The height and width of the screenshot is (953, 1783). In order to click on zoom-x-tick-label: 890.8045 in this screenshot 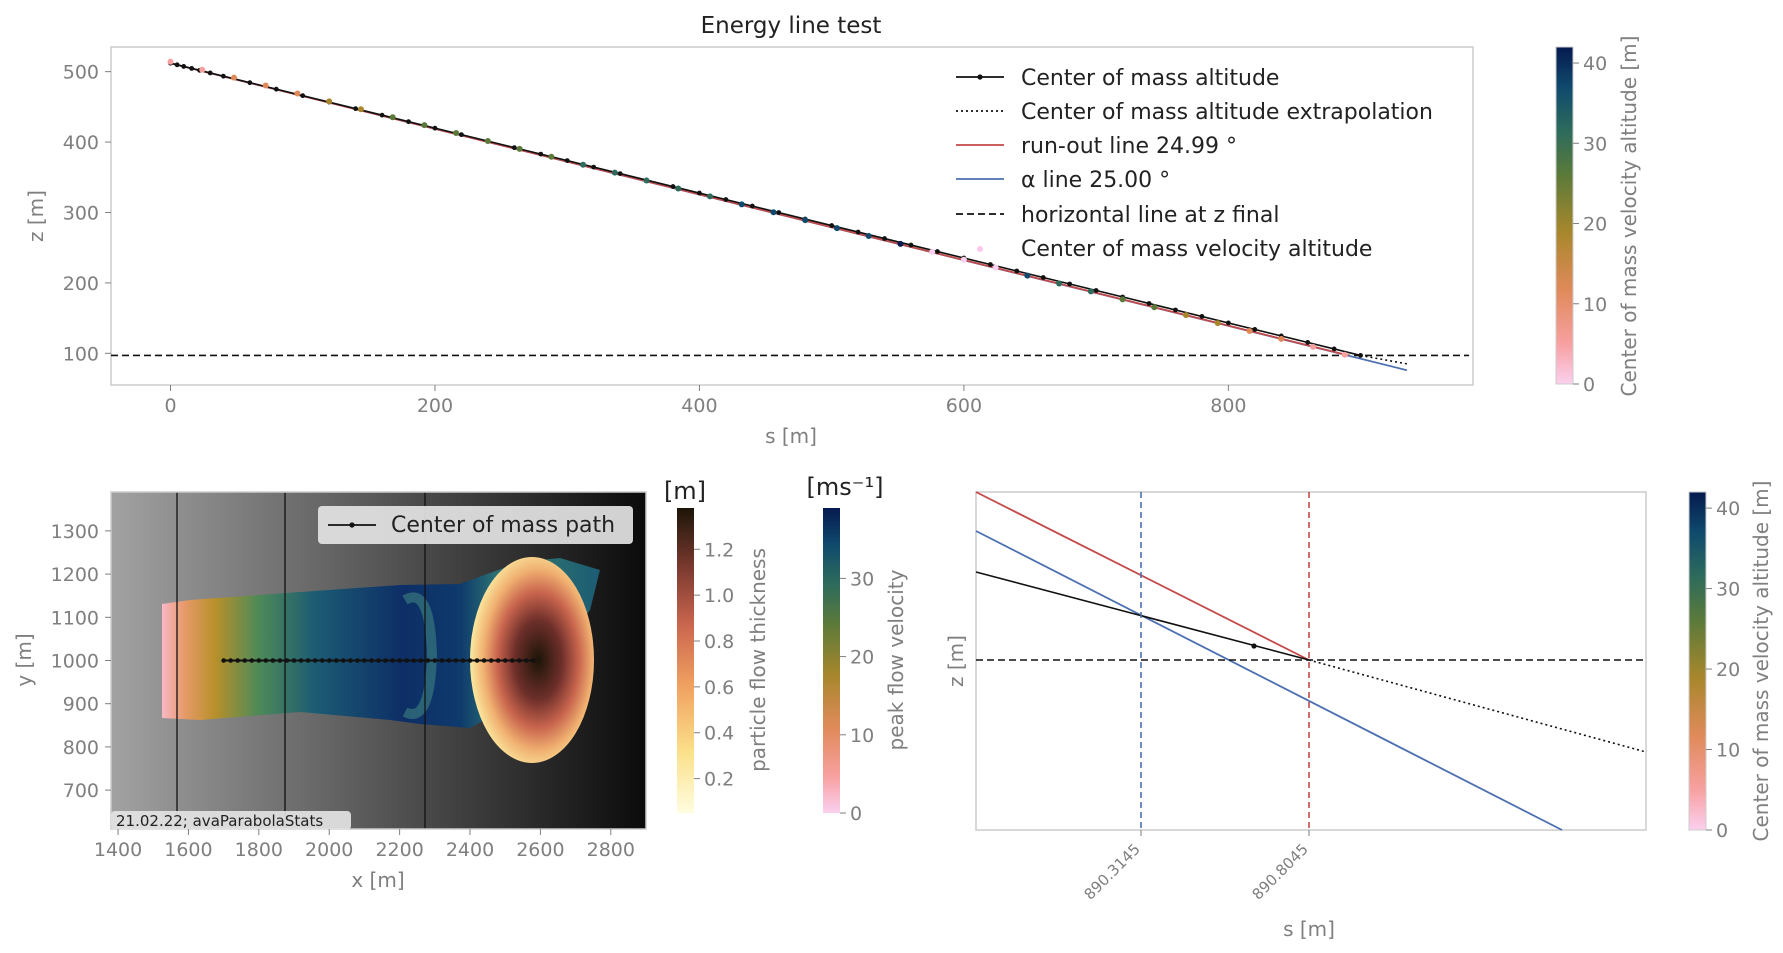, I will do `click(1279, 871)`.